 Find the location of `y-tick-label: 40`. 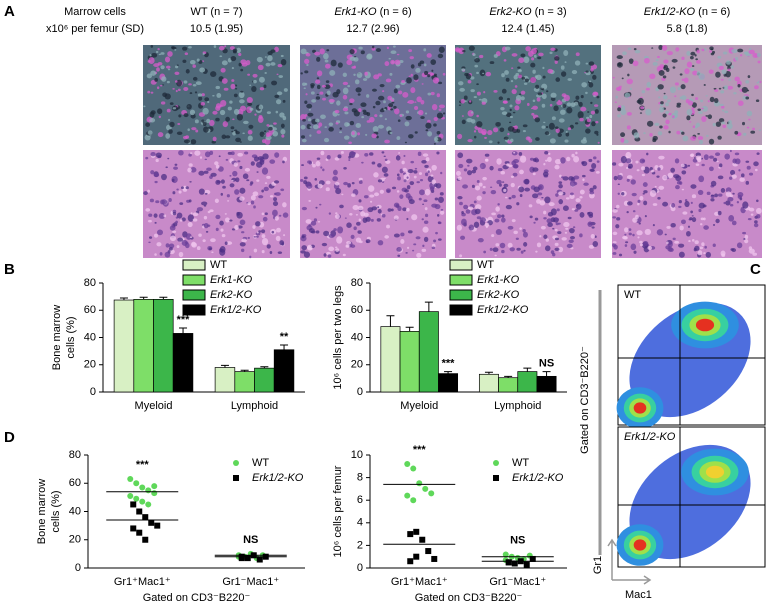

y-tick-label: 40 is located at coordinates (75, 511).